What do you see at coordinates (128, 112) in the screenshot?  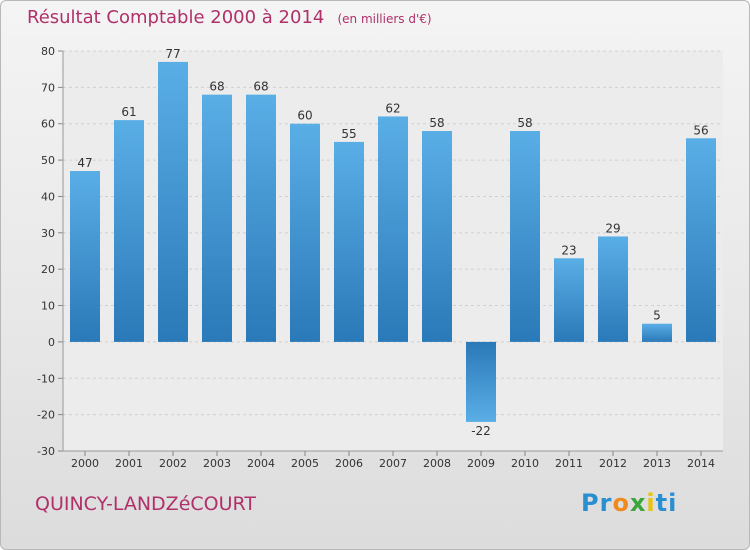 I see `data-label: 61` at bounding box center [128, 112].